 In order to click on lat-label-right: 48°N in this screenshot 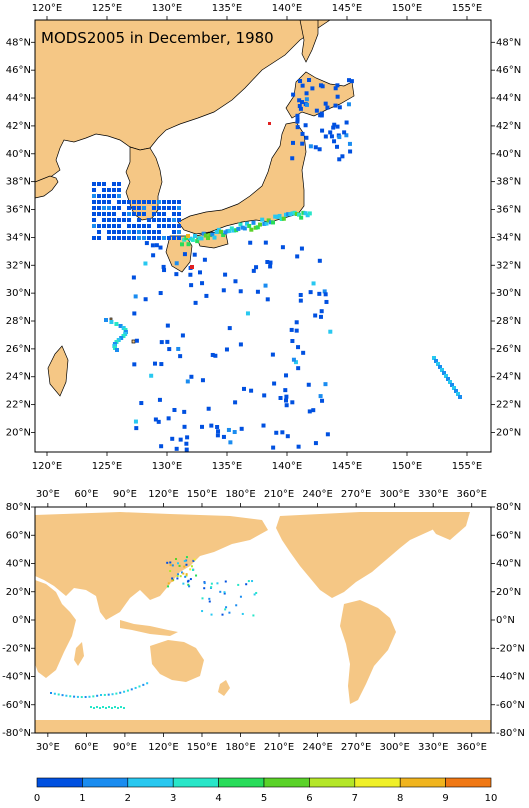, I will do `click(508, 42)`.